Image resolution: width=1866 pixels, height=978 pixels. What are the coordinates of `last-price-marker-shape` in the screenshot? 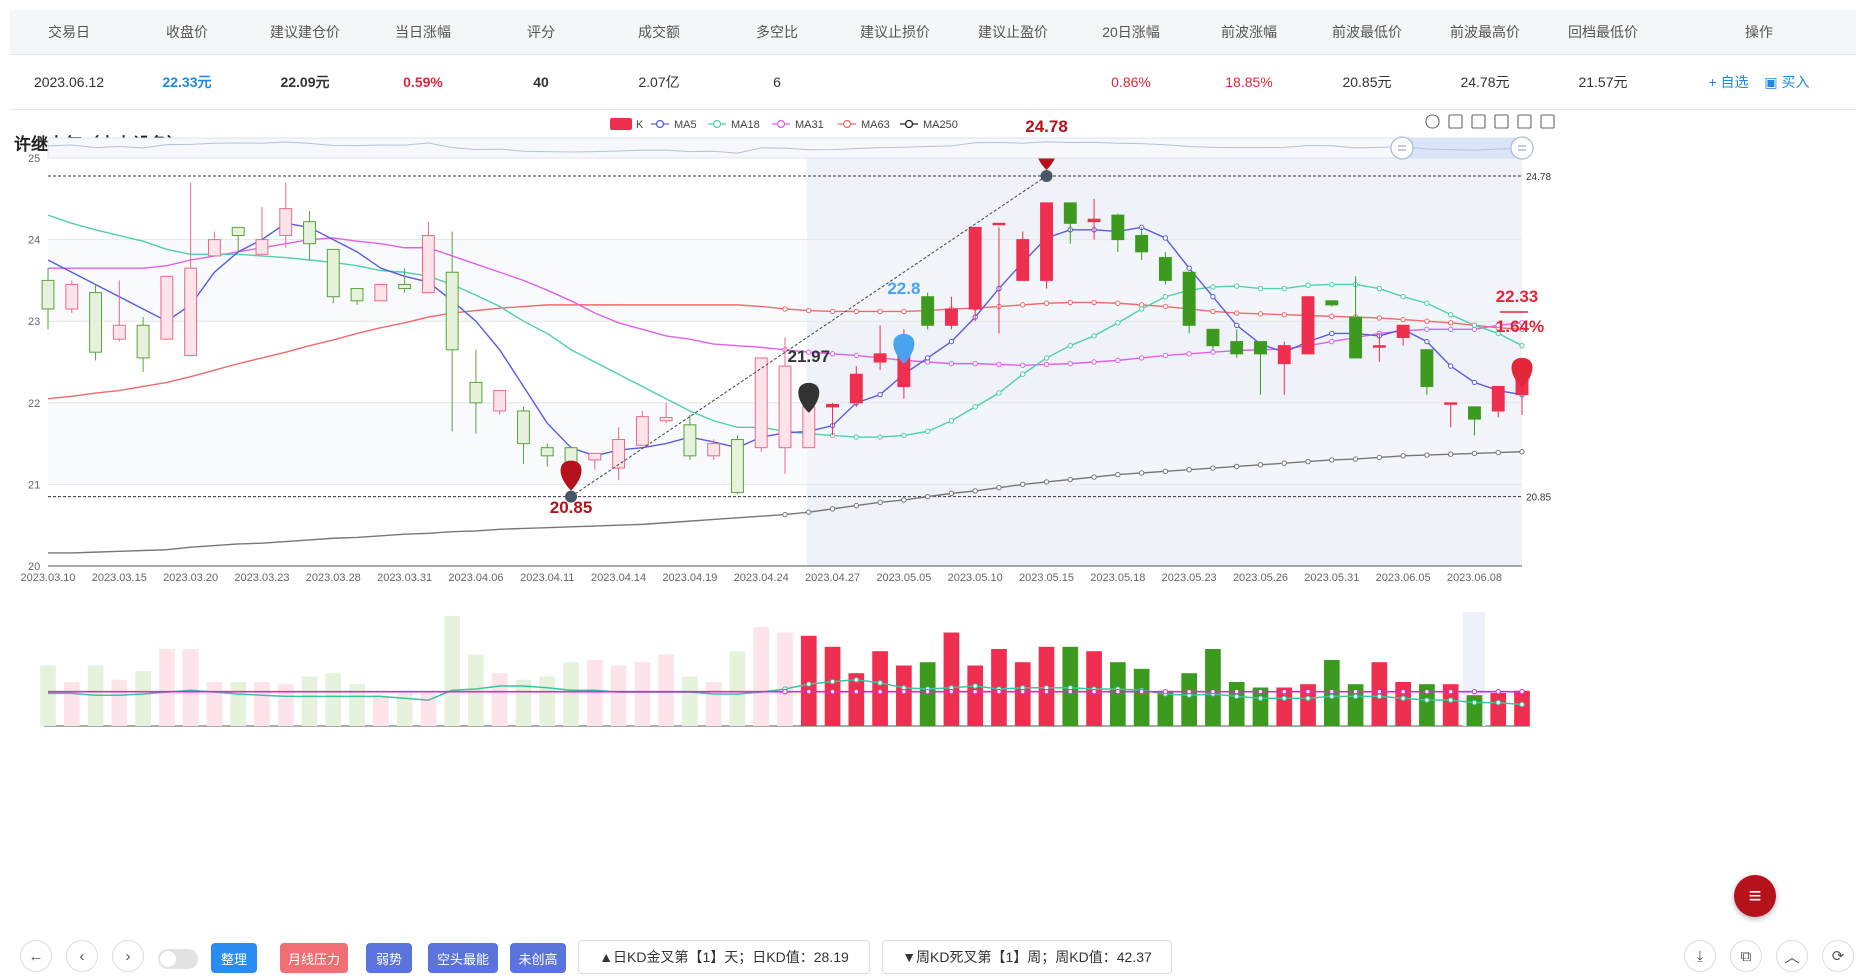 It's located at (1522, 372).